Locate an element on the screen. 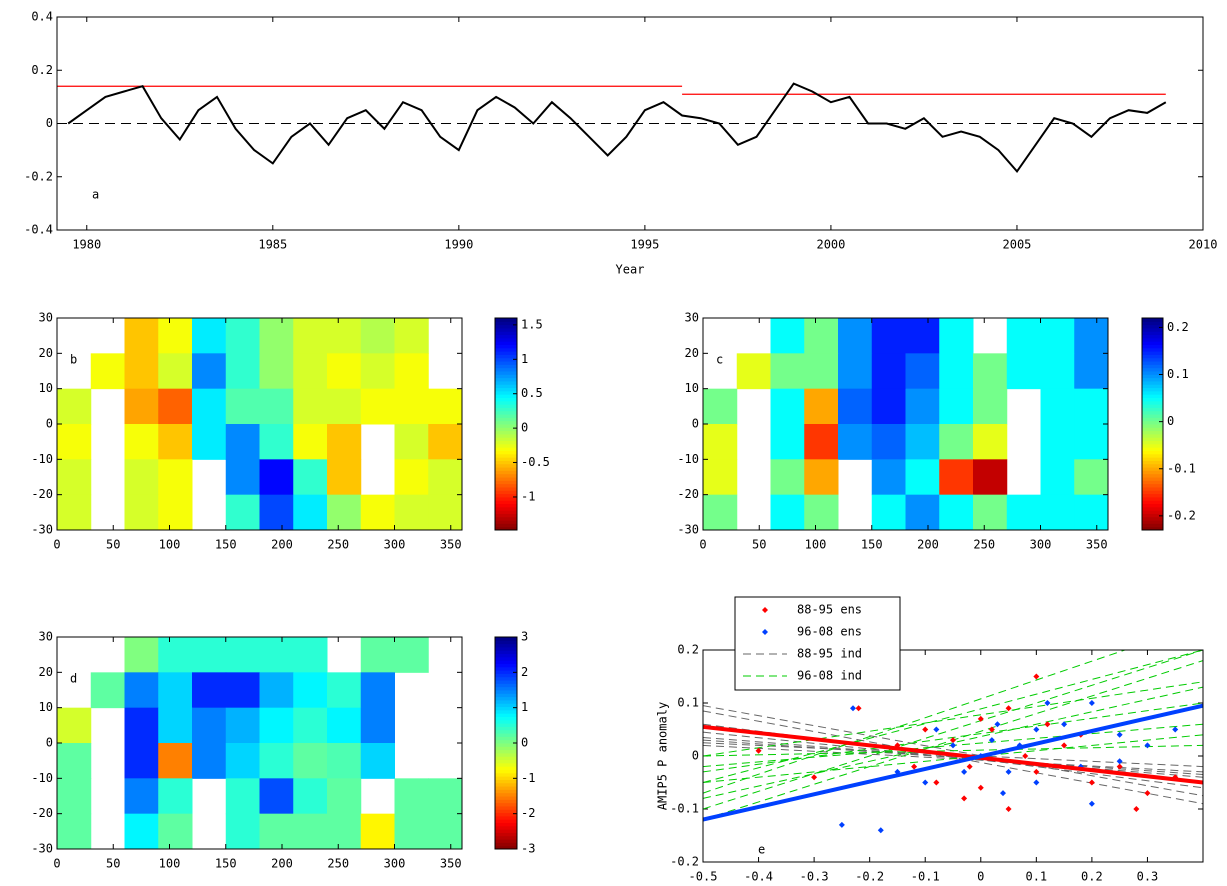 This screenshot has width=1227, height=886. plot-area is located at coordinates (630, 128).